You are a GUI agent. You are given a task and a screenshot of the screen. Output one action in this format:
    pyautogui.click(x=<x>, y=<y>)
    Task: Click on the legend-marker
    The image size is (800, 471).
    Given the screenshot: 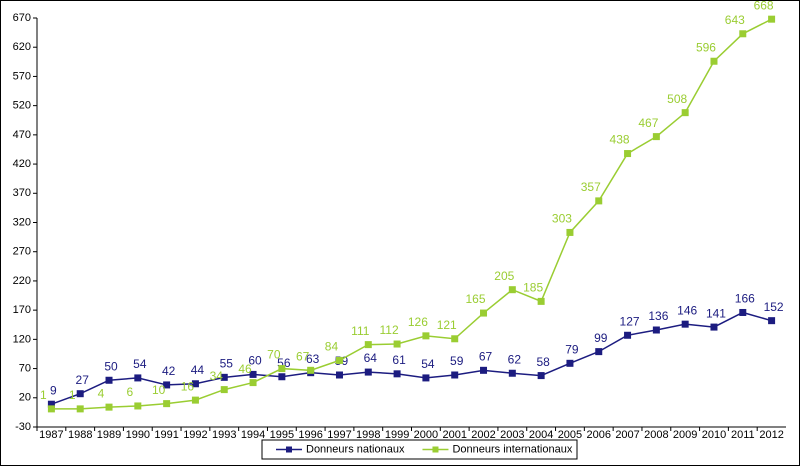 What is the action you would take?
    pyautogui.click(x=289, y=449)
    